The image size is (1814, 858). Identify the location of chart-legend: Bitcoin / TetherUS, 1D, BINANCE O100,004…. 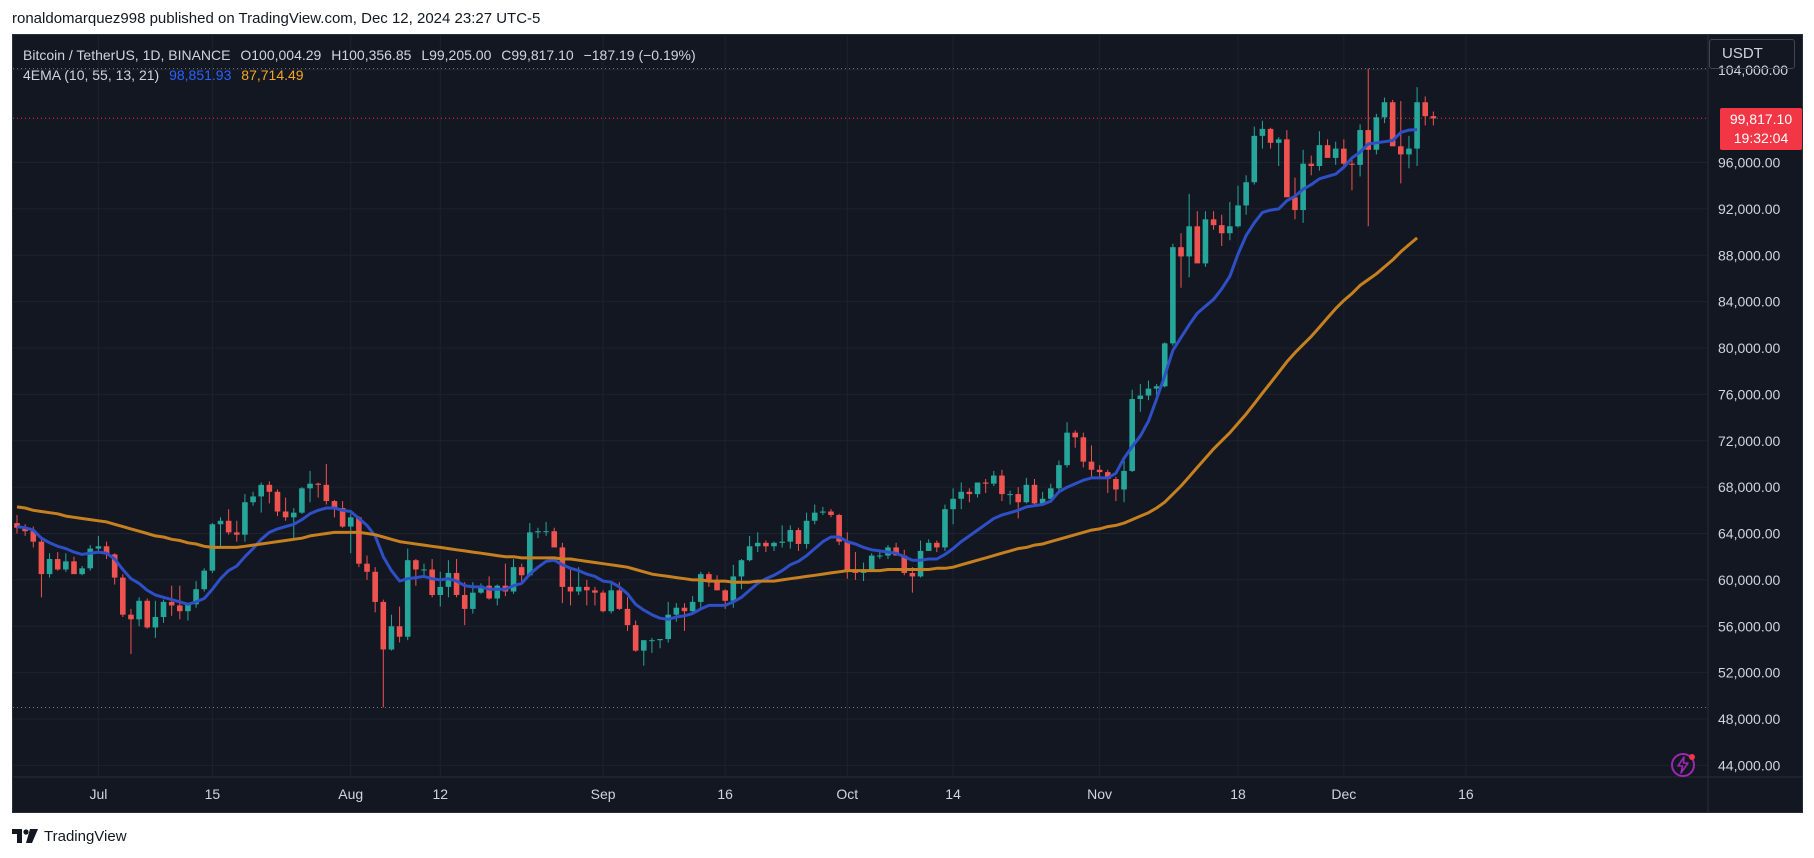
(359, 65).